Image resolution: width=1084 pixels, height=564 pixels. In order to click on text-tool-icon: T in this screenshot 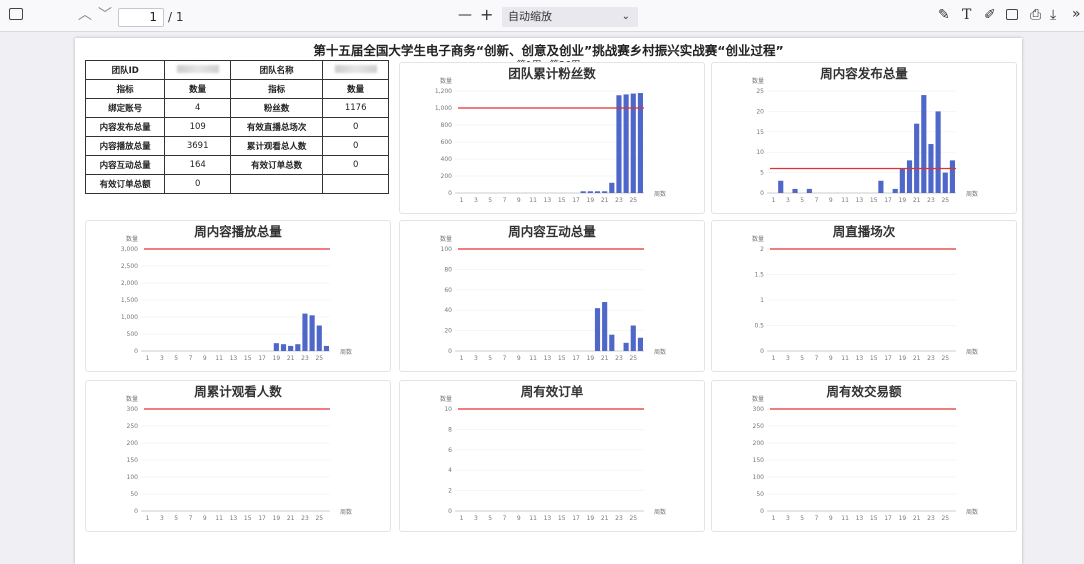, I will do `click(967, 15)`.